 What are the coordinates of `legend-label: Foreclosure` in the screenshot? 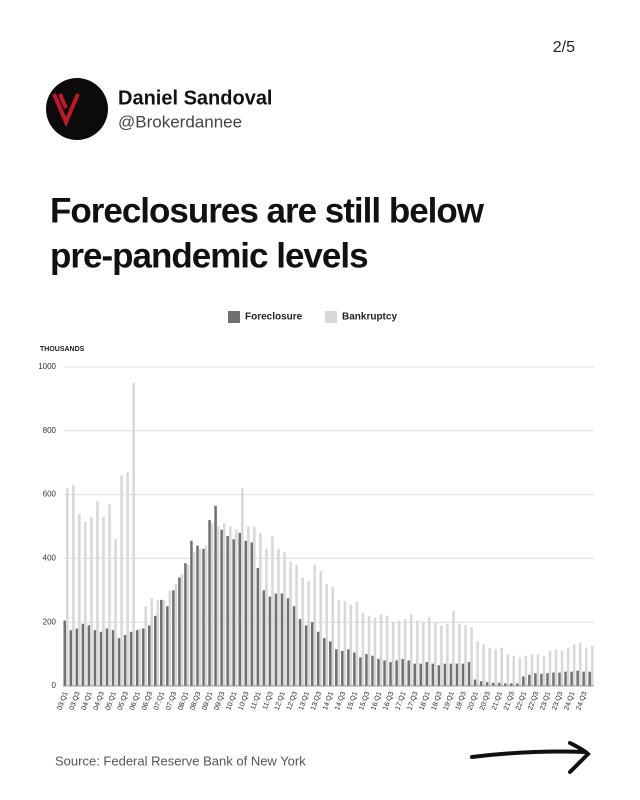 It's located at (274, 317).